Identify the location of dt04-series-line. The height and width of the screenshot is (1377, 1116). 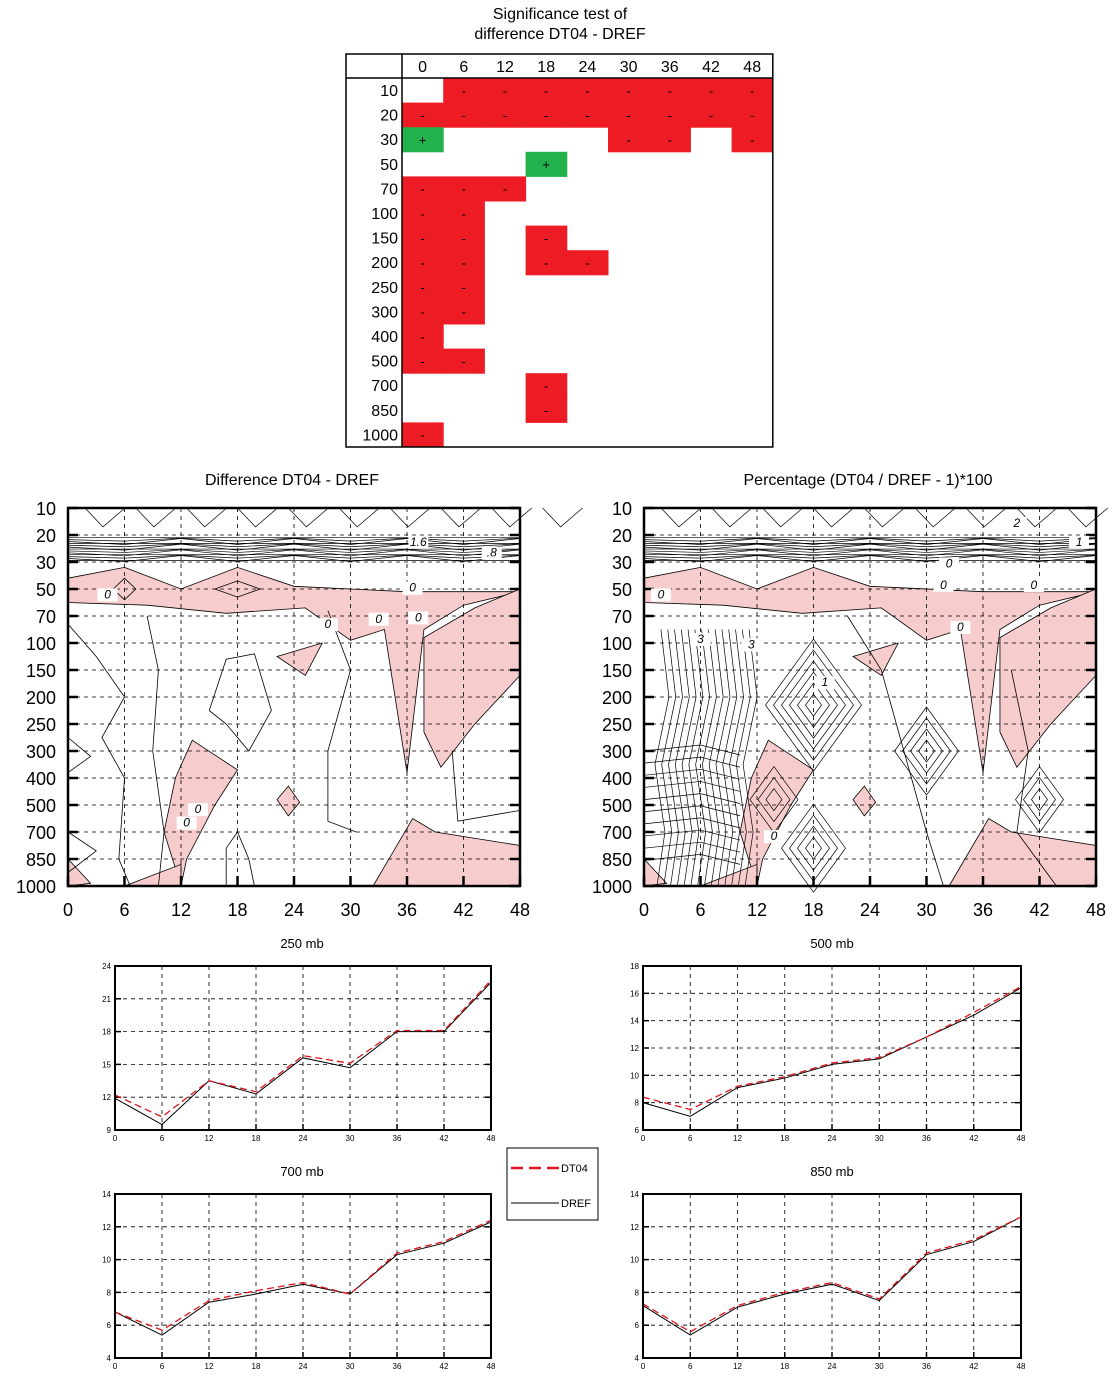
(303, 1048).